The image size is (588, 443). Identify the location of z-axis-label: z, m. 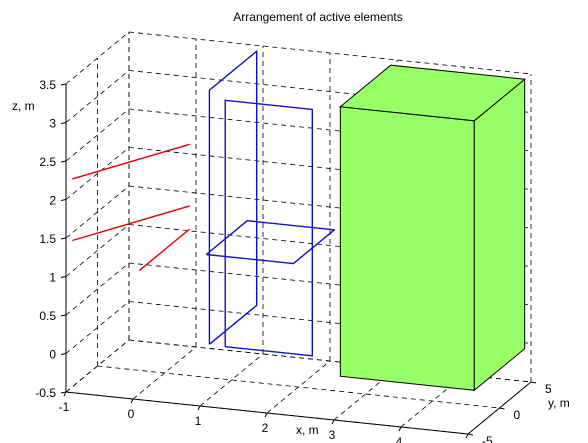
(23, 106).